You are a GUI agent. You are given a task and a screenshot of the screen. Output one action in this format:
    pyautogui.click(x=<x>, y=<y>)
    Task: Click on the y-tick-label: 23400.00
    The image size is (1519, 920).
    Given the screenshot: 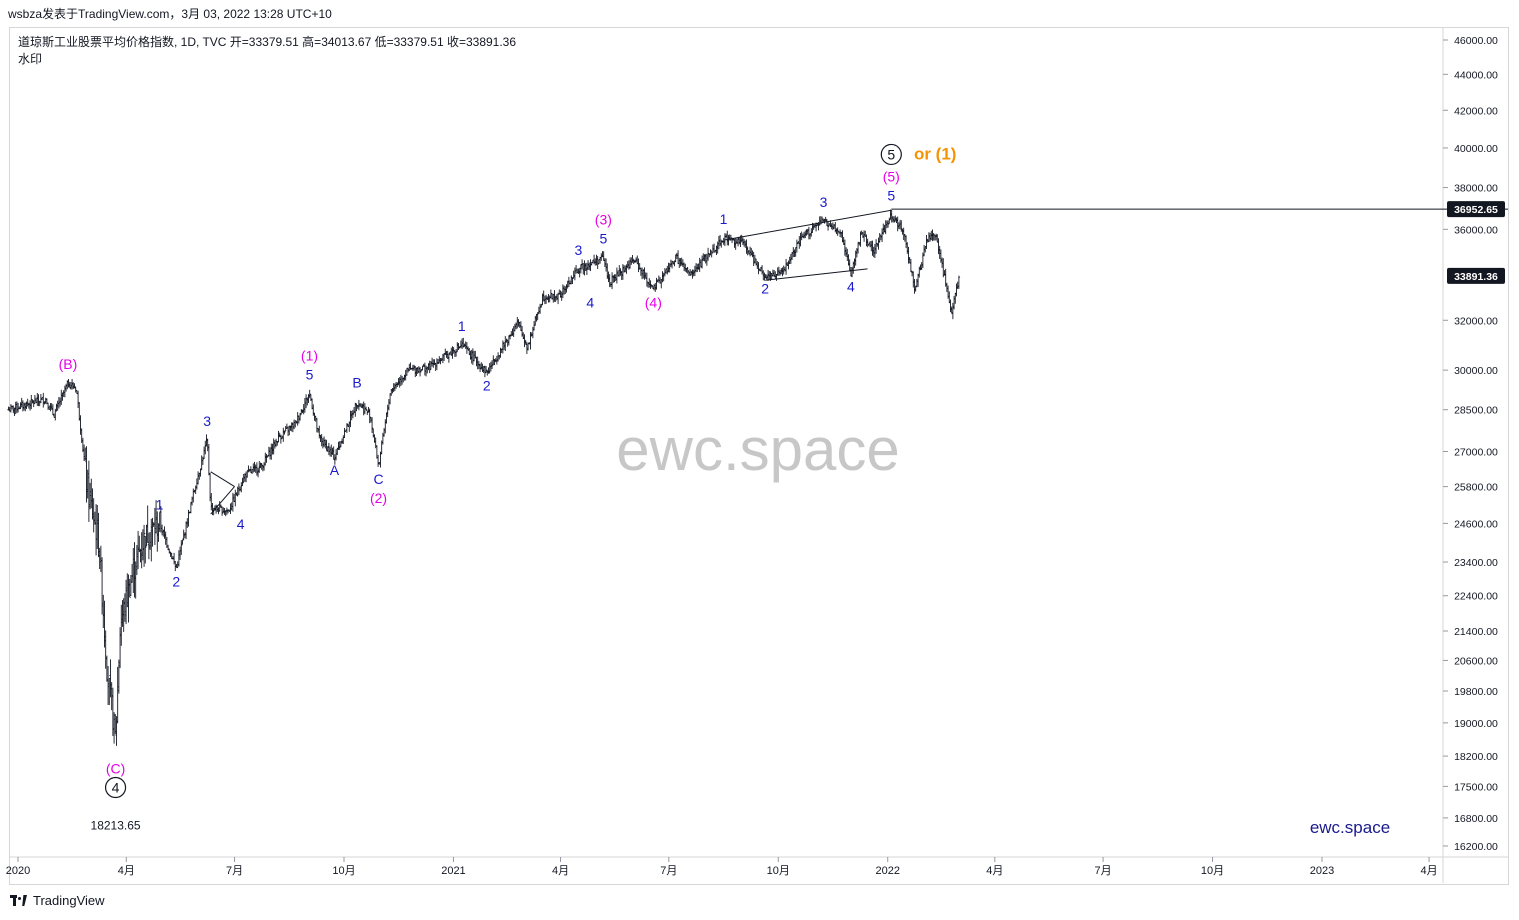 What is the action you would take?
    pyautogui.click(x=1476, y=563)
    